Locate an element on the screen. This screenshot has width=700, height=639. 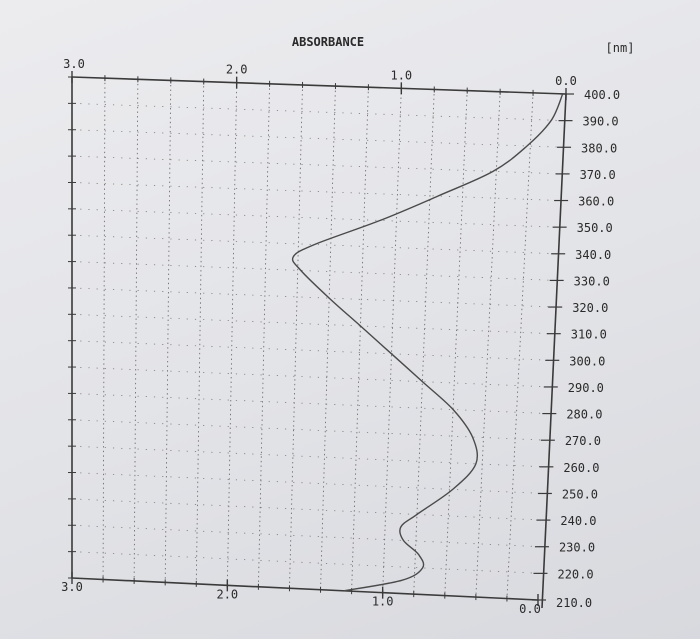
y-tick-label-wavelength: 340.0 is located at coordinates (593, 255).